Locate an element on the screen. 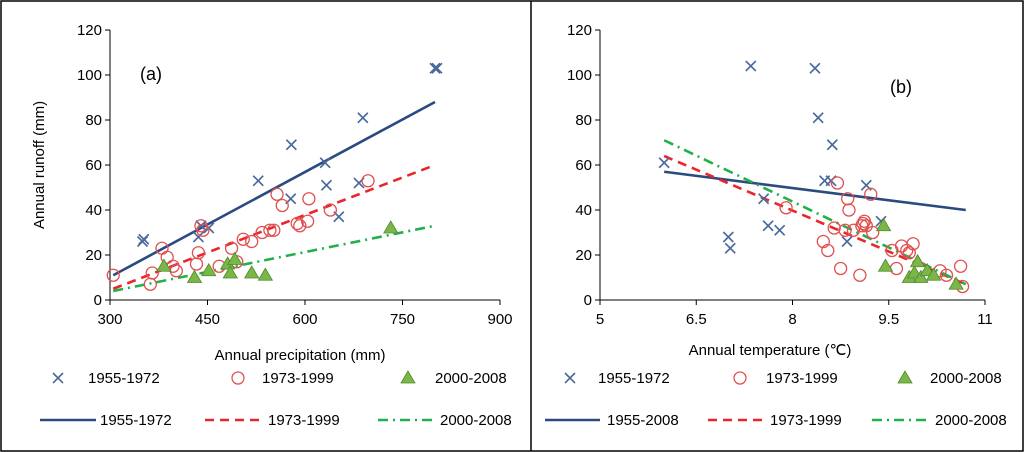 The width and height of the screenshot is (1024, 452). x-tick-label: 750 is located at coordinates (402, 319).